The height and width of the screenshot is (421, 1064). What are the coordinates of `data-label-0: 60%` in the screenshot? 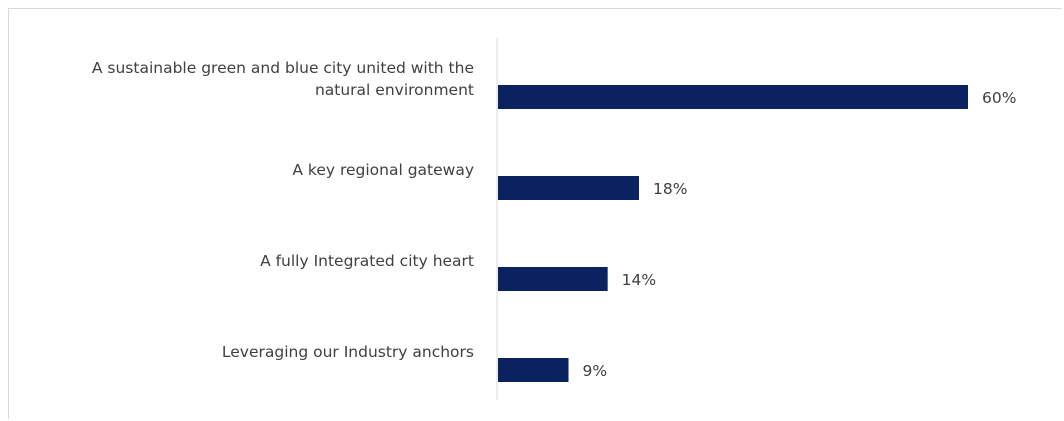 It's located at (999, 98).